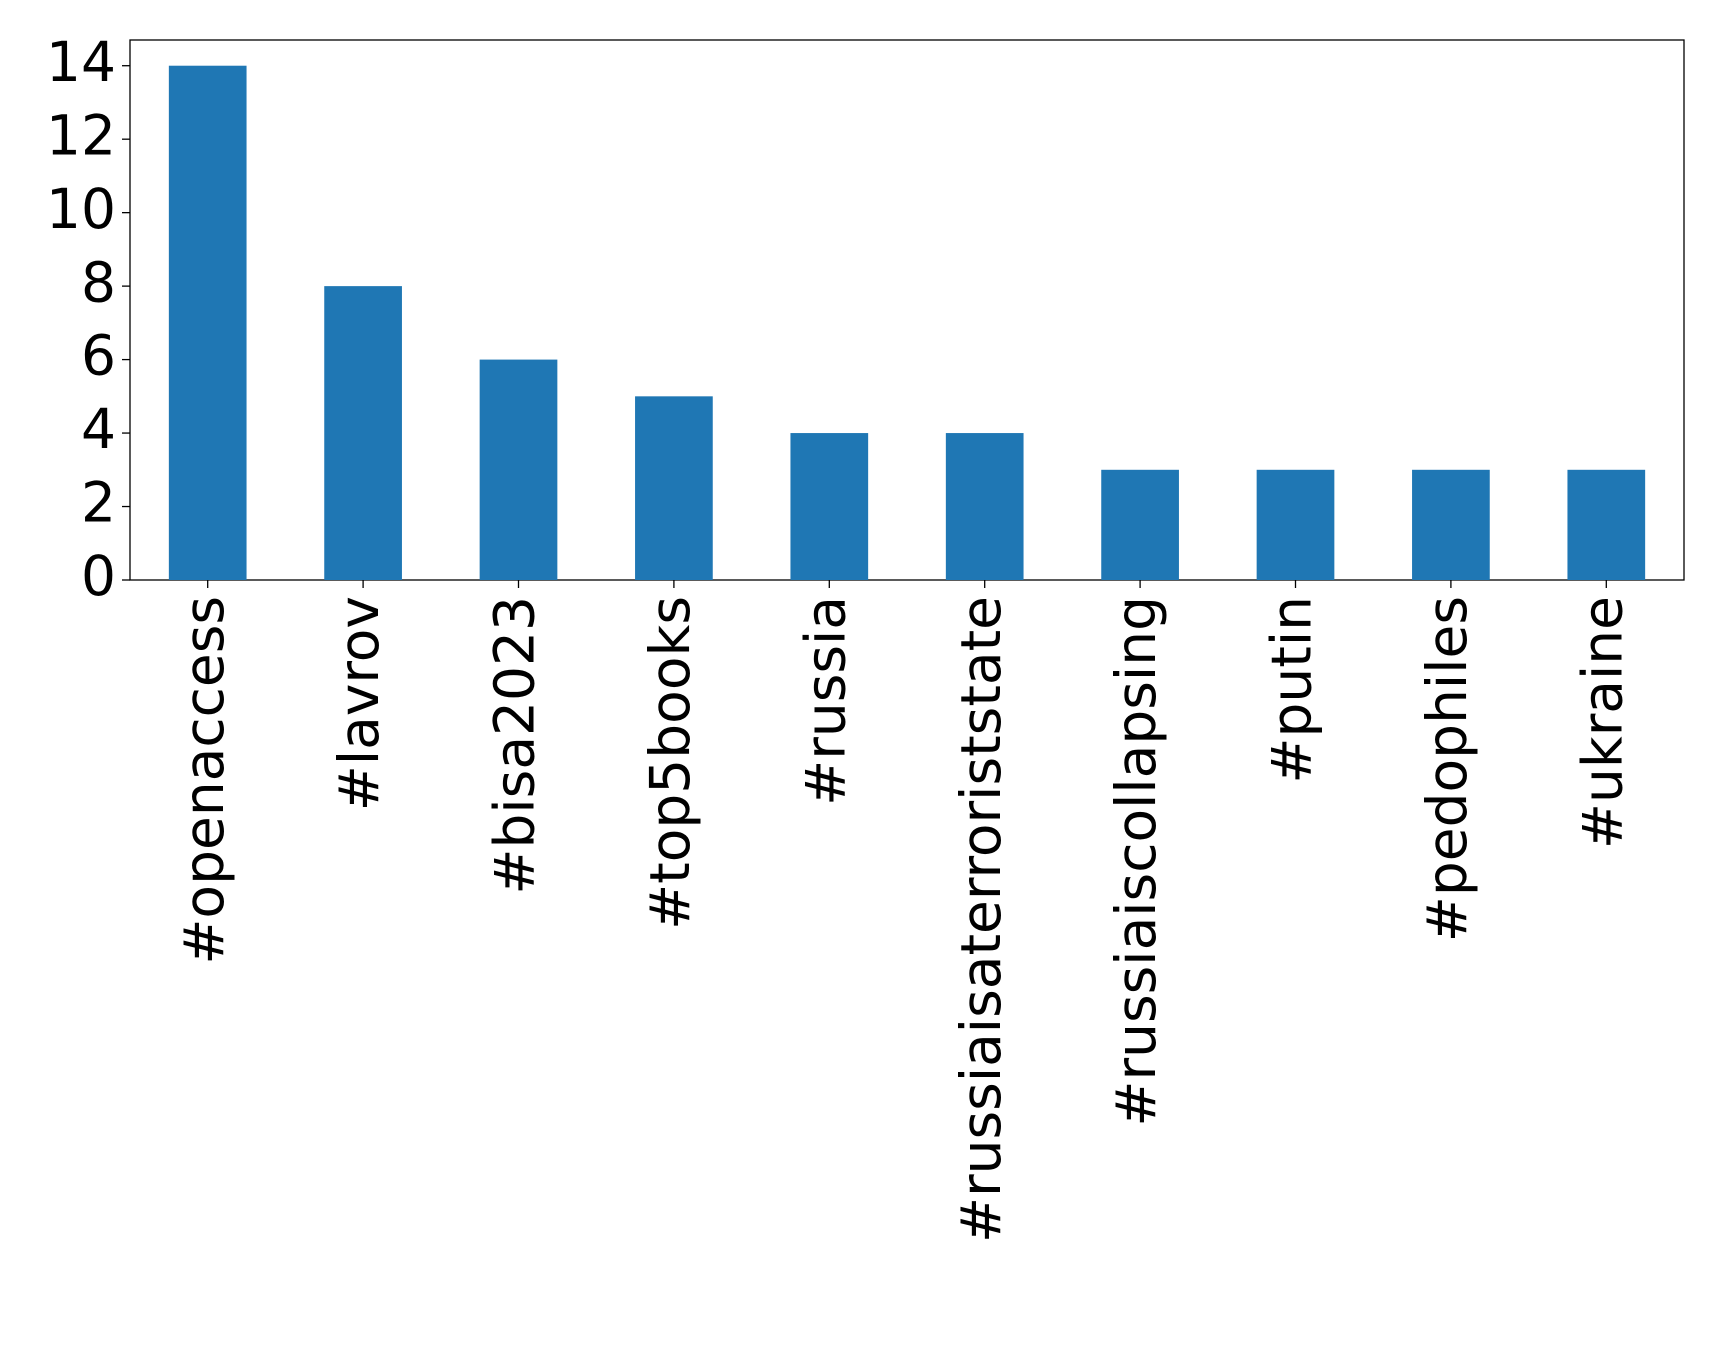 Image resolution: width=1719 pixels, height=1363 pixels. What do you see at coordinates (98, 576) in the screenshot?
I see `y-tick-label: 0` at bounding box center [98, 576].